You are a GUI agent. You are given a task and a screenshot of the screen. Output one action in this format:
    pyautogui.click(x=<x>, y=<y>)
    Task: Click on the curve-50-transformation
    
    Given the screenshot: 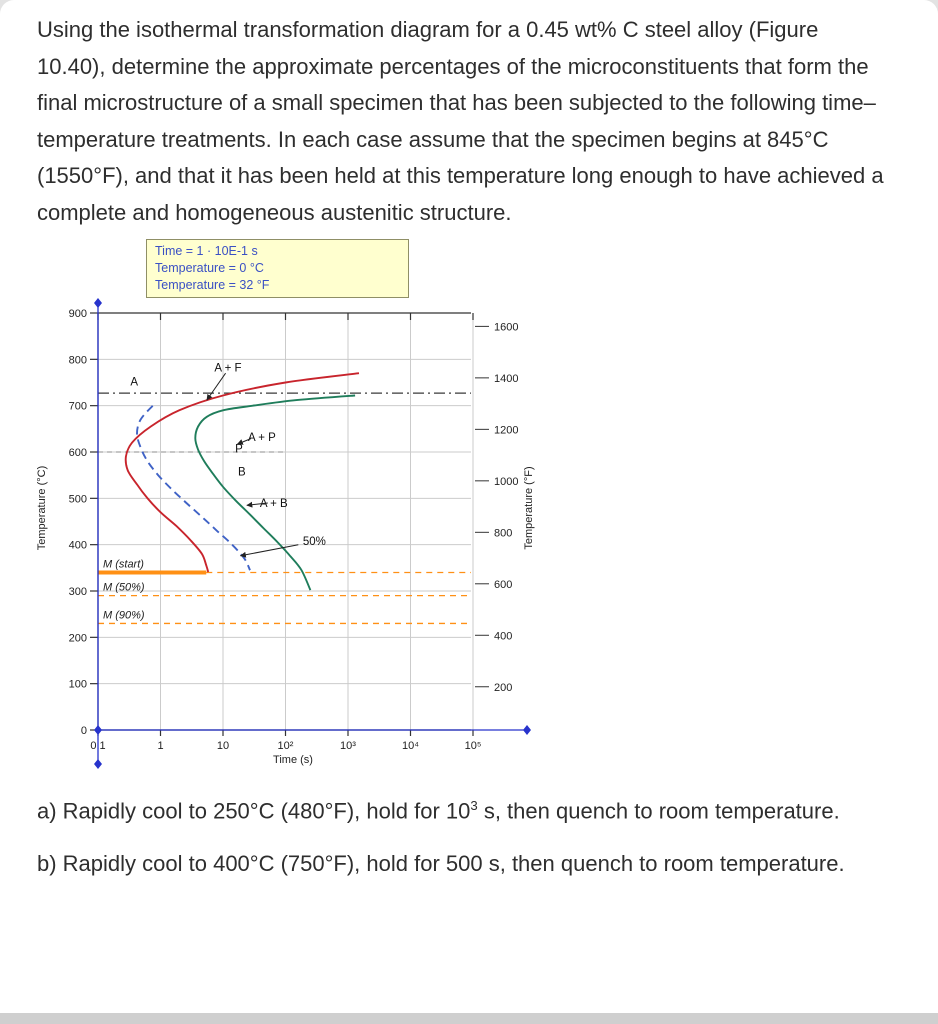 What is the action you would take?
    pyautogui.click(x=193, y=488)
    